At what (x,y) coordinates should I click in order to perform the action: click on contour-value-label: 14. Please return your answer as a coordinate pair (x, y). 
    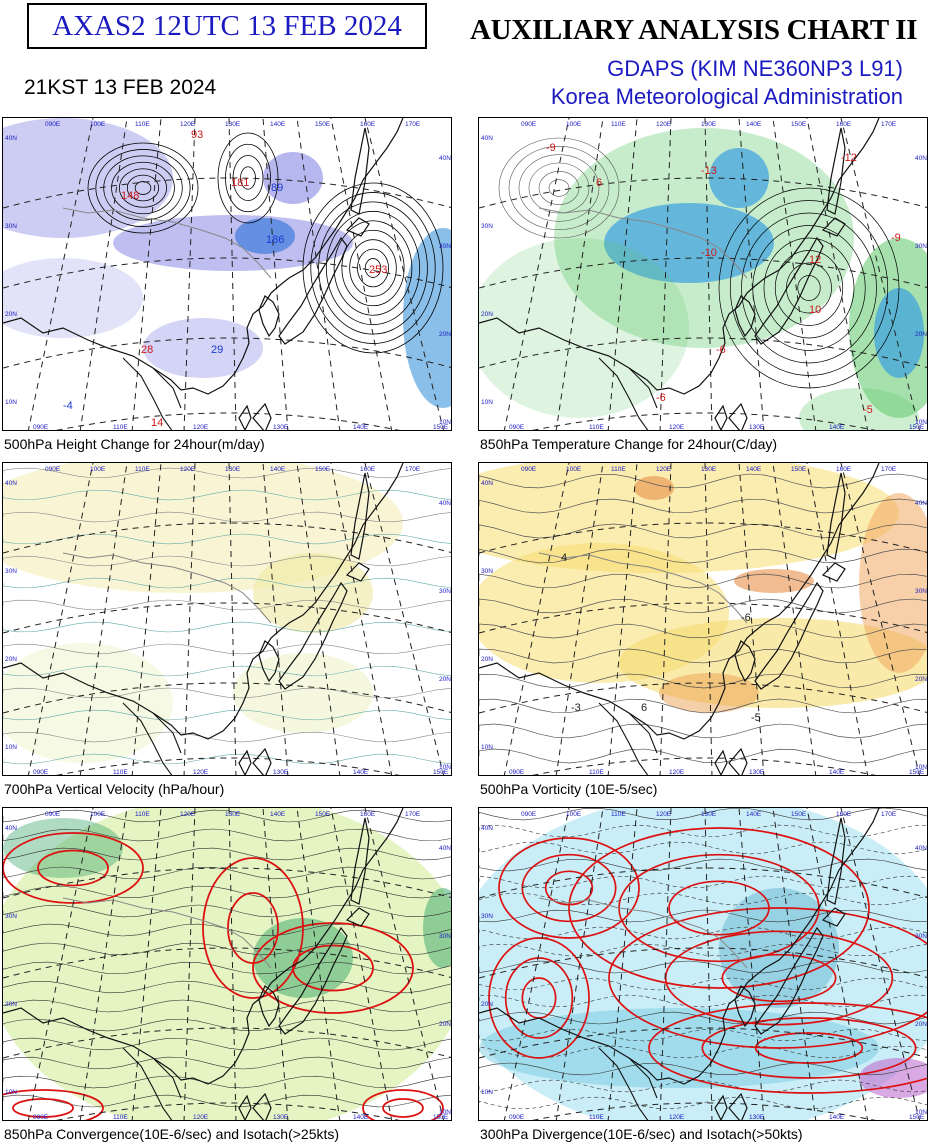
    Looking at the image, I should click on (157, 423).